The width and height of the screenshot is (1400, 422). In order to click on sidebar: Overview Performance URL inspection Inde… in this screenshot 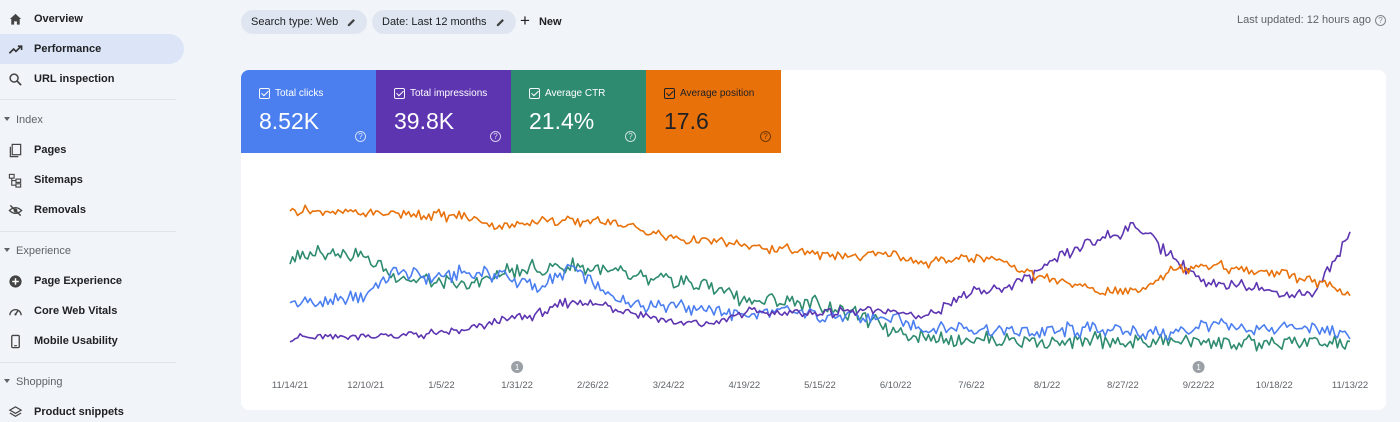, I will do `click(95, 211)`.